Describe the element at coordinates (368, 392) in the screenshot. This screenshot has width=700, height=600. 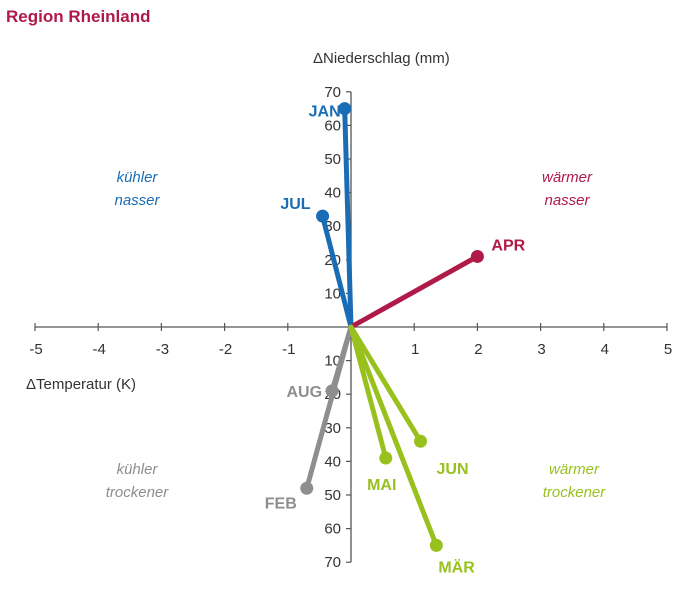
I see `series-line-mai` at that location.